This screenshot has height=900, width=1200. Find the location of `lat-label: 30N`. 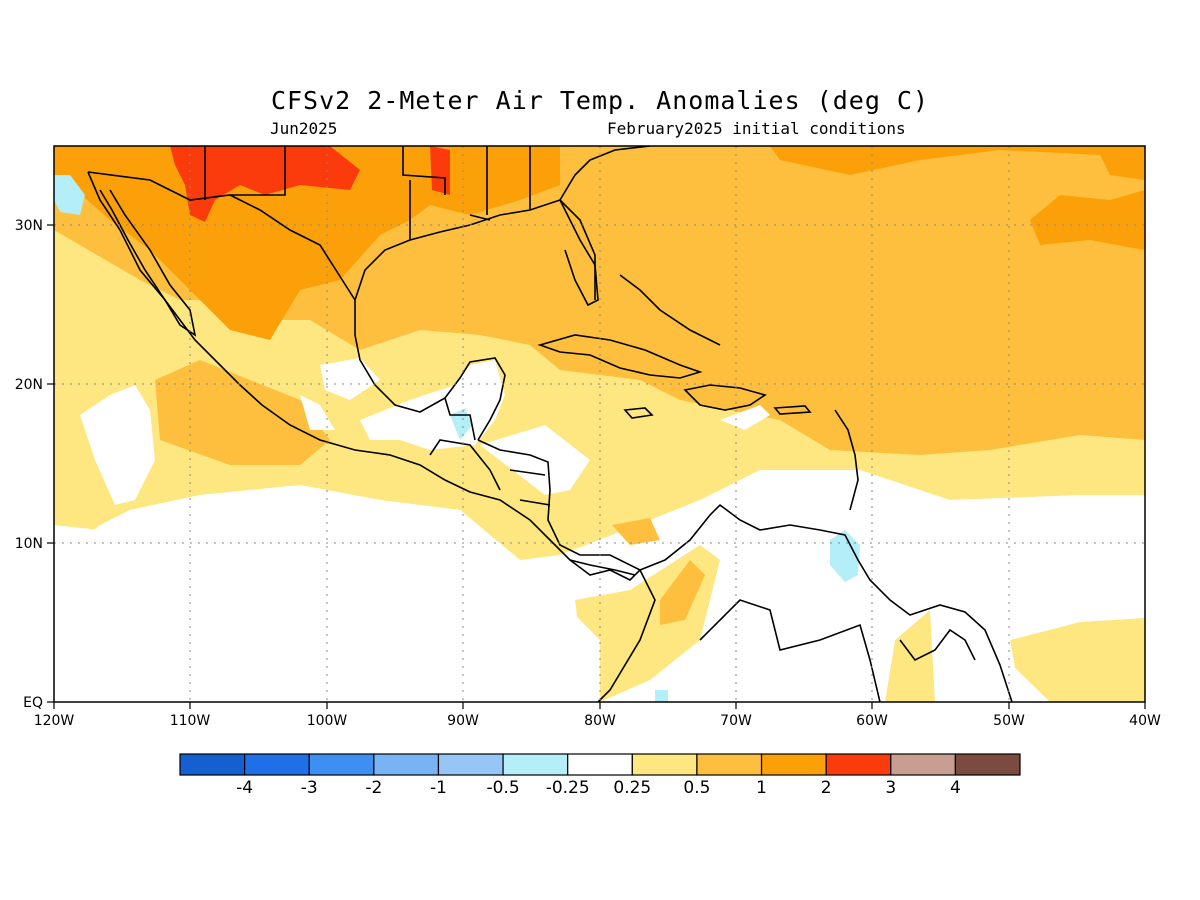

lat-label: 30N is located at coordinates (29, 226).